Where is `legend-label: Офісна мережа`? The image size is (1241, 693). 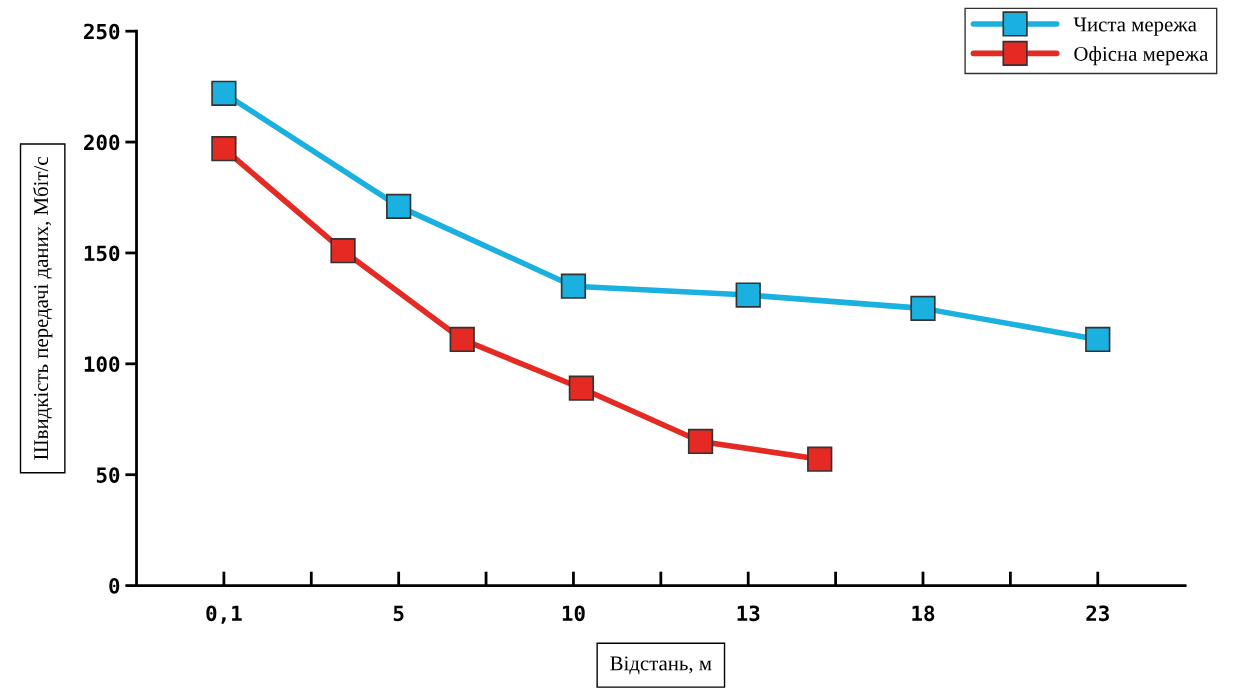 legend-label: Офісна мережа is located at coordinates (1141, 56).